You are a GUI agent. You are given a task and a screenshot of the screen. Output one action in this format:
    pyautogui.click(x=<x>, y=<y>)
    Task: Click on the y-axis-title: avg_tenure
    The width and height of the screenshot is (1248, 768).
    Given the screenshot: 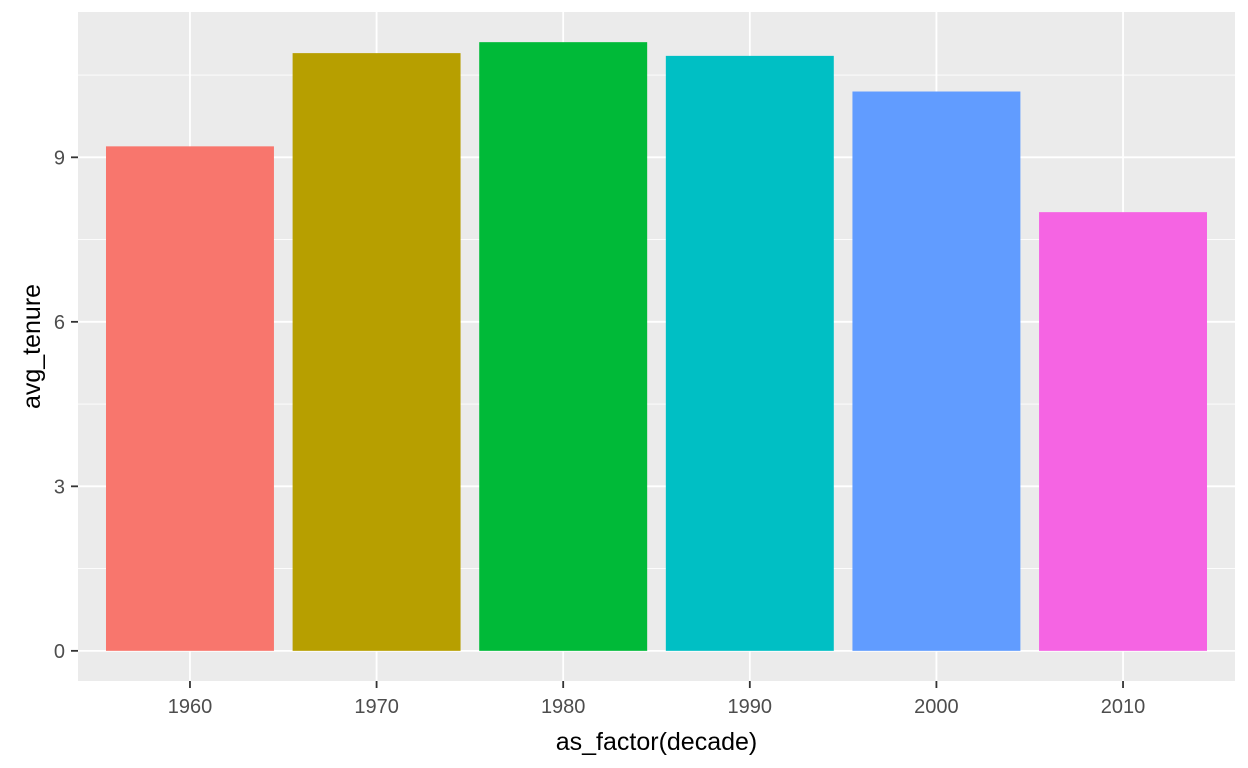 What is the action you would take?
    pyautogui.click(x=32, y=346)
    